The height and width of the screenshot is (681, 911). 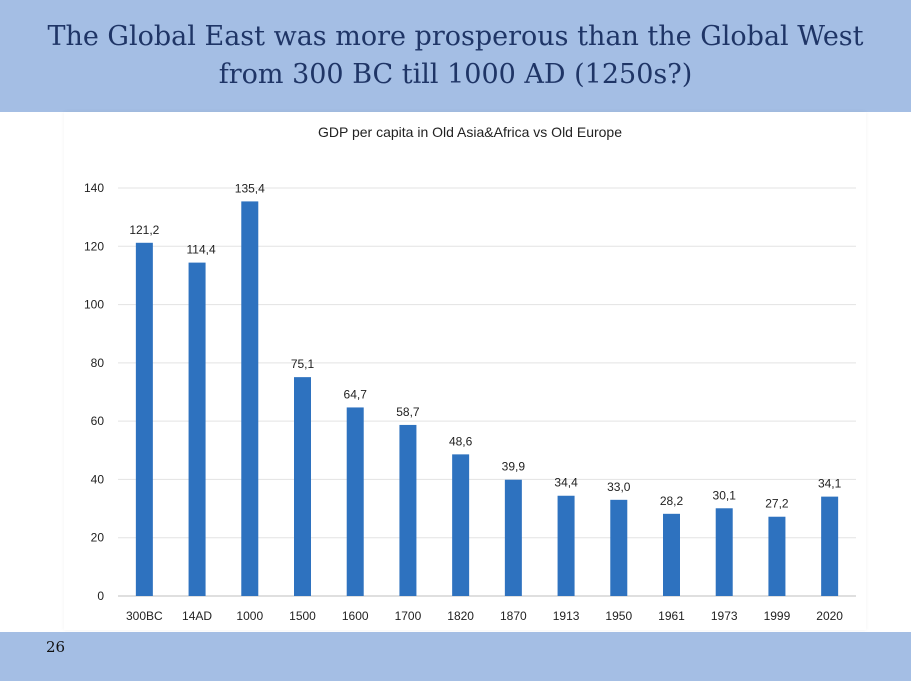 What do you see at coordinates (408, 412) in the screenshot?
I see `data-label: 58,7` at bounding box center [408, 412].